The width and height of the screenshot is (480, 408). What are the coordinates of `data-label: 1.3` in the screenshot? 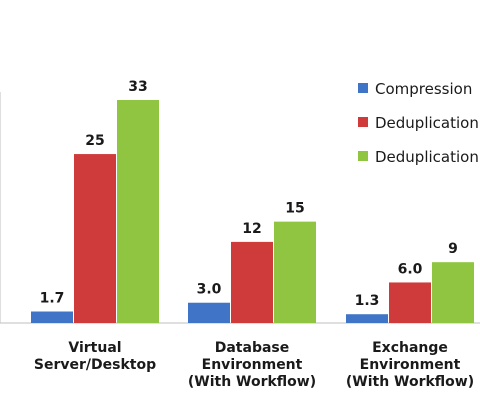 It's located at (367, 301).